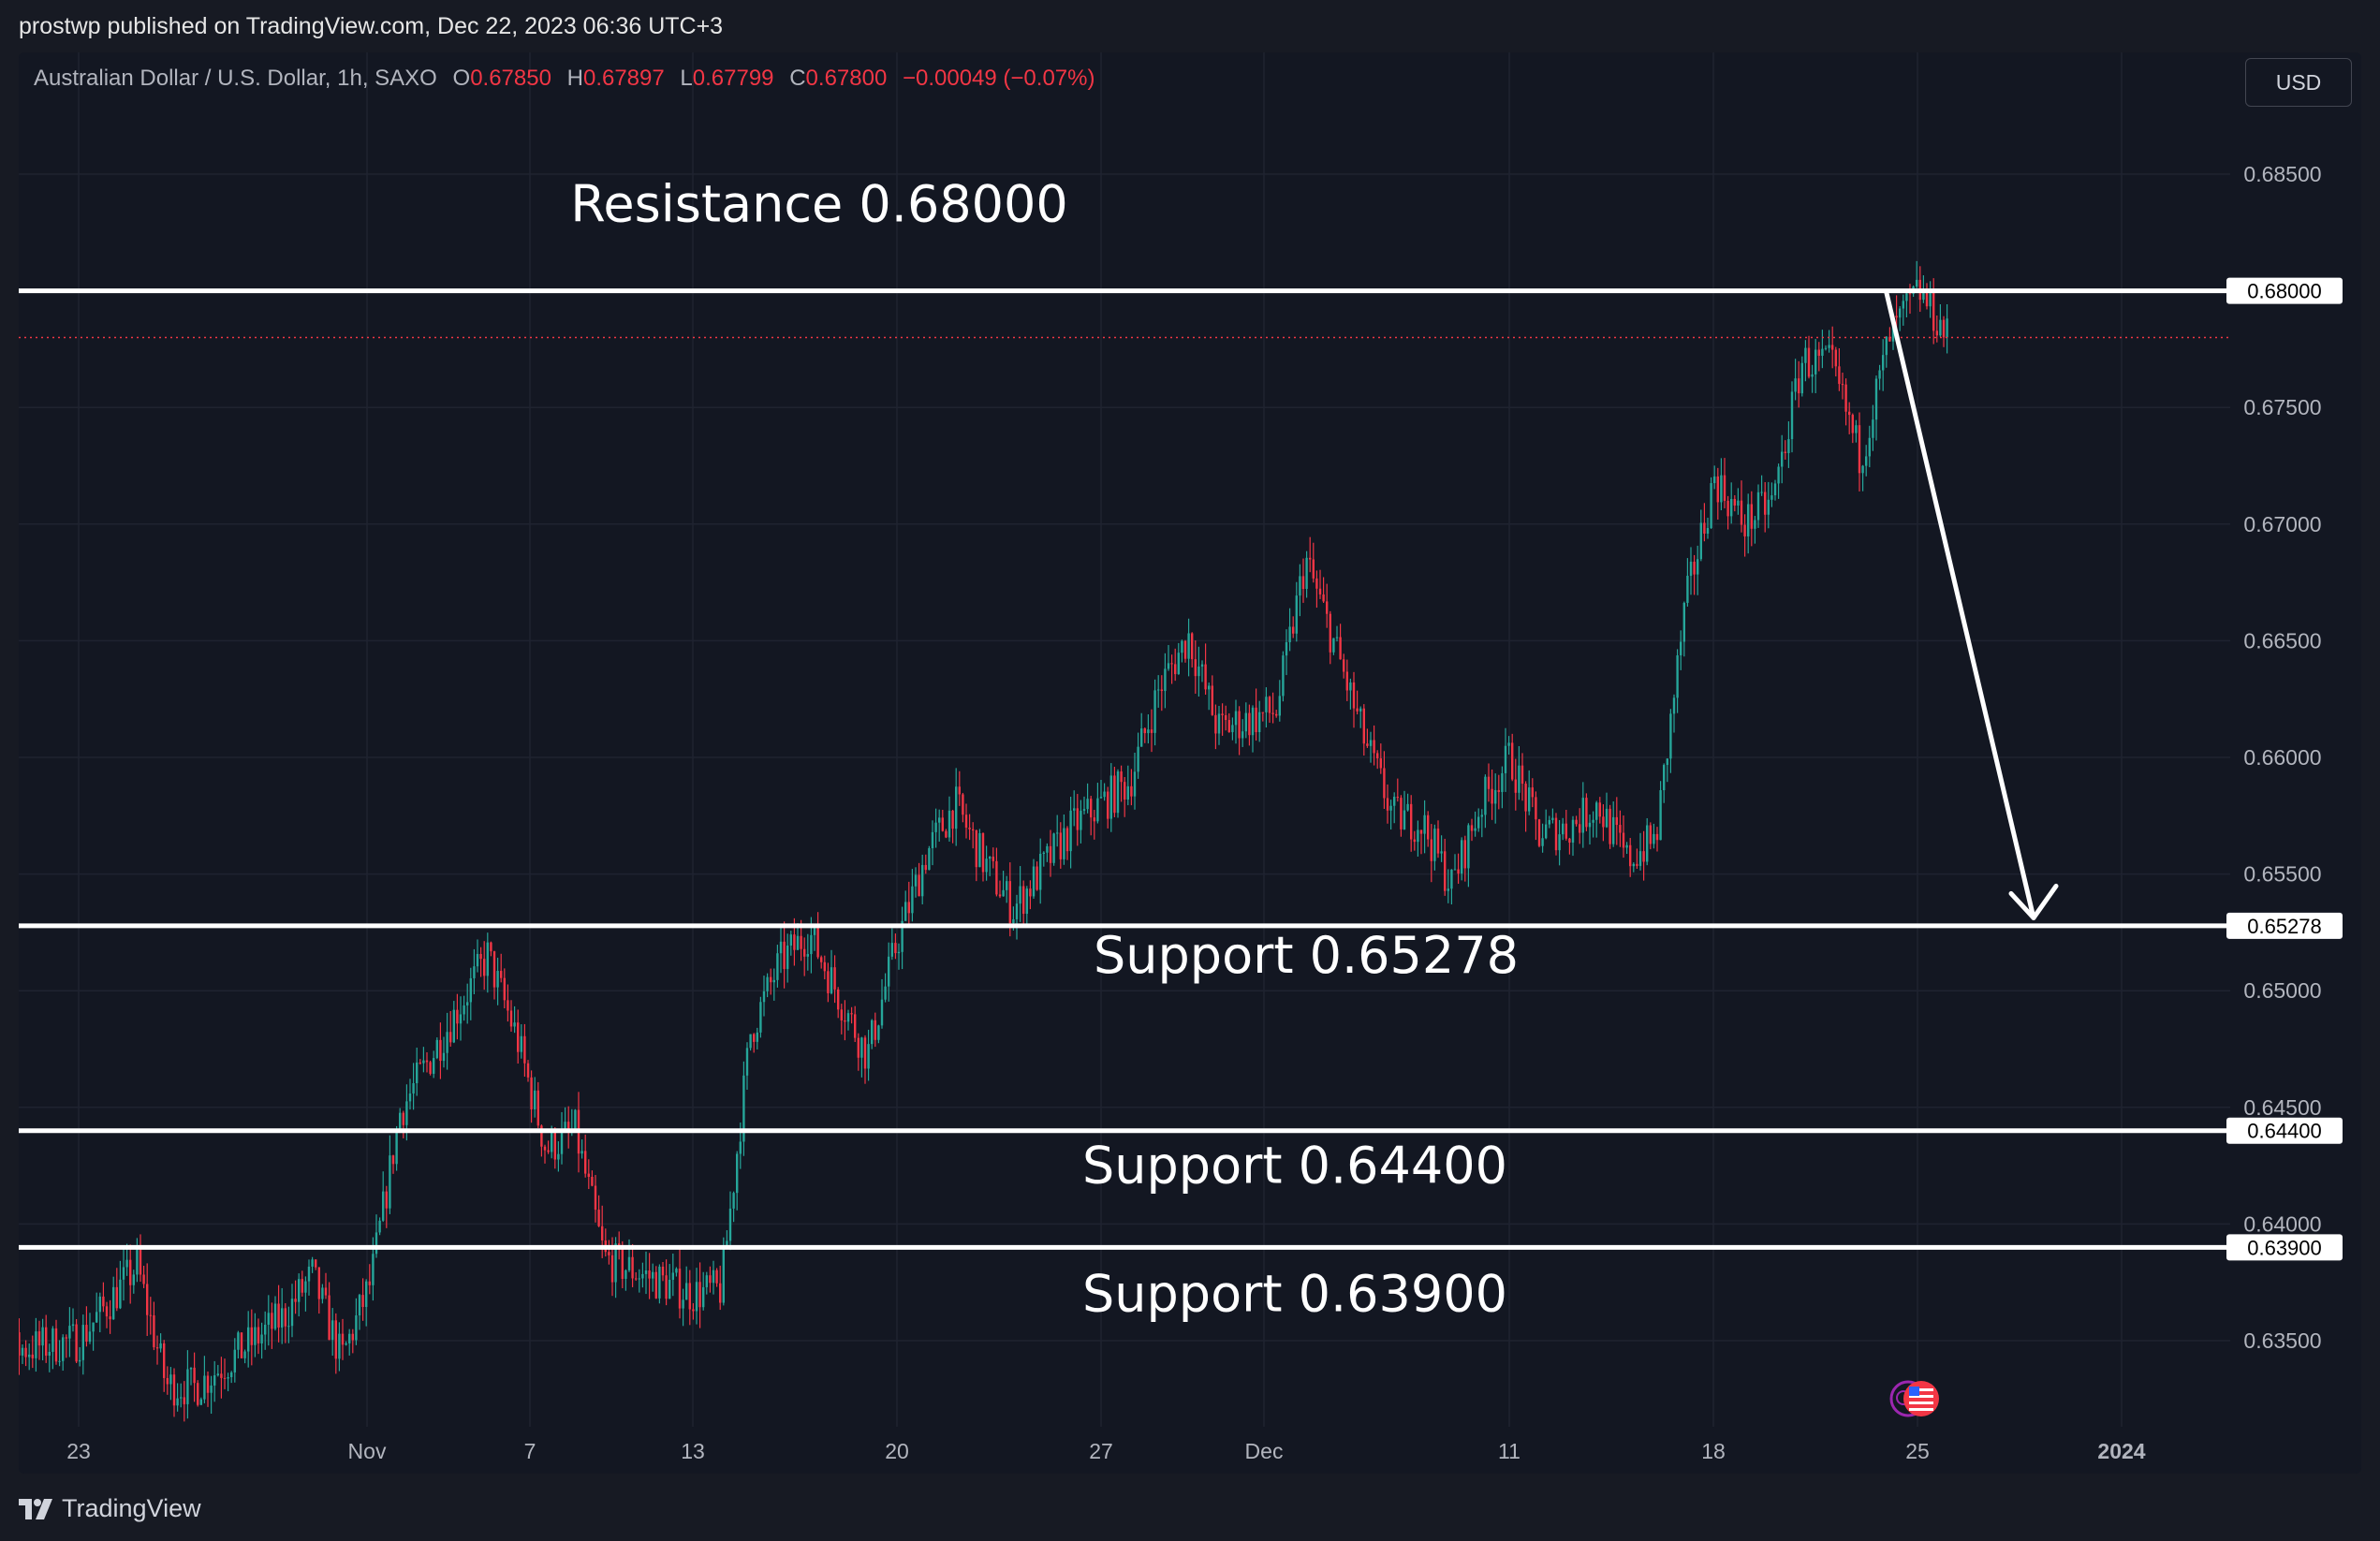 This screenshot has height=1541, width=2380. I want to click on time-axis: 23 Nov 7 13 20 27 Dec 11 18 25 2024, so click(1190, 1451).